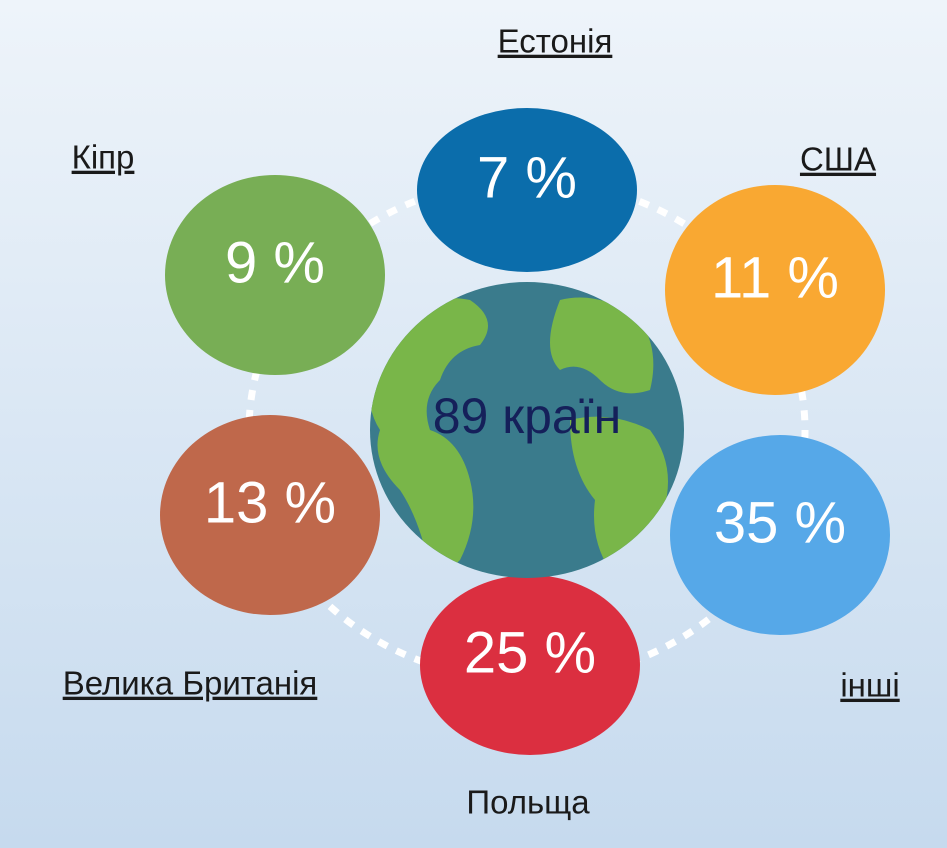 The image size is (947, 848). I want to click on node-label: інші, so click(869, 685).